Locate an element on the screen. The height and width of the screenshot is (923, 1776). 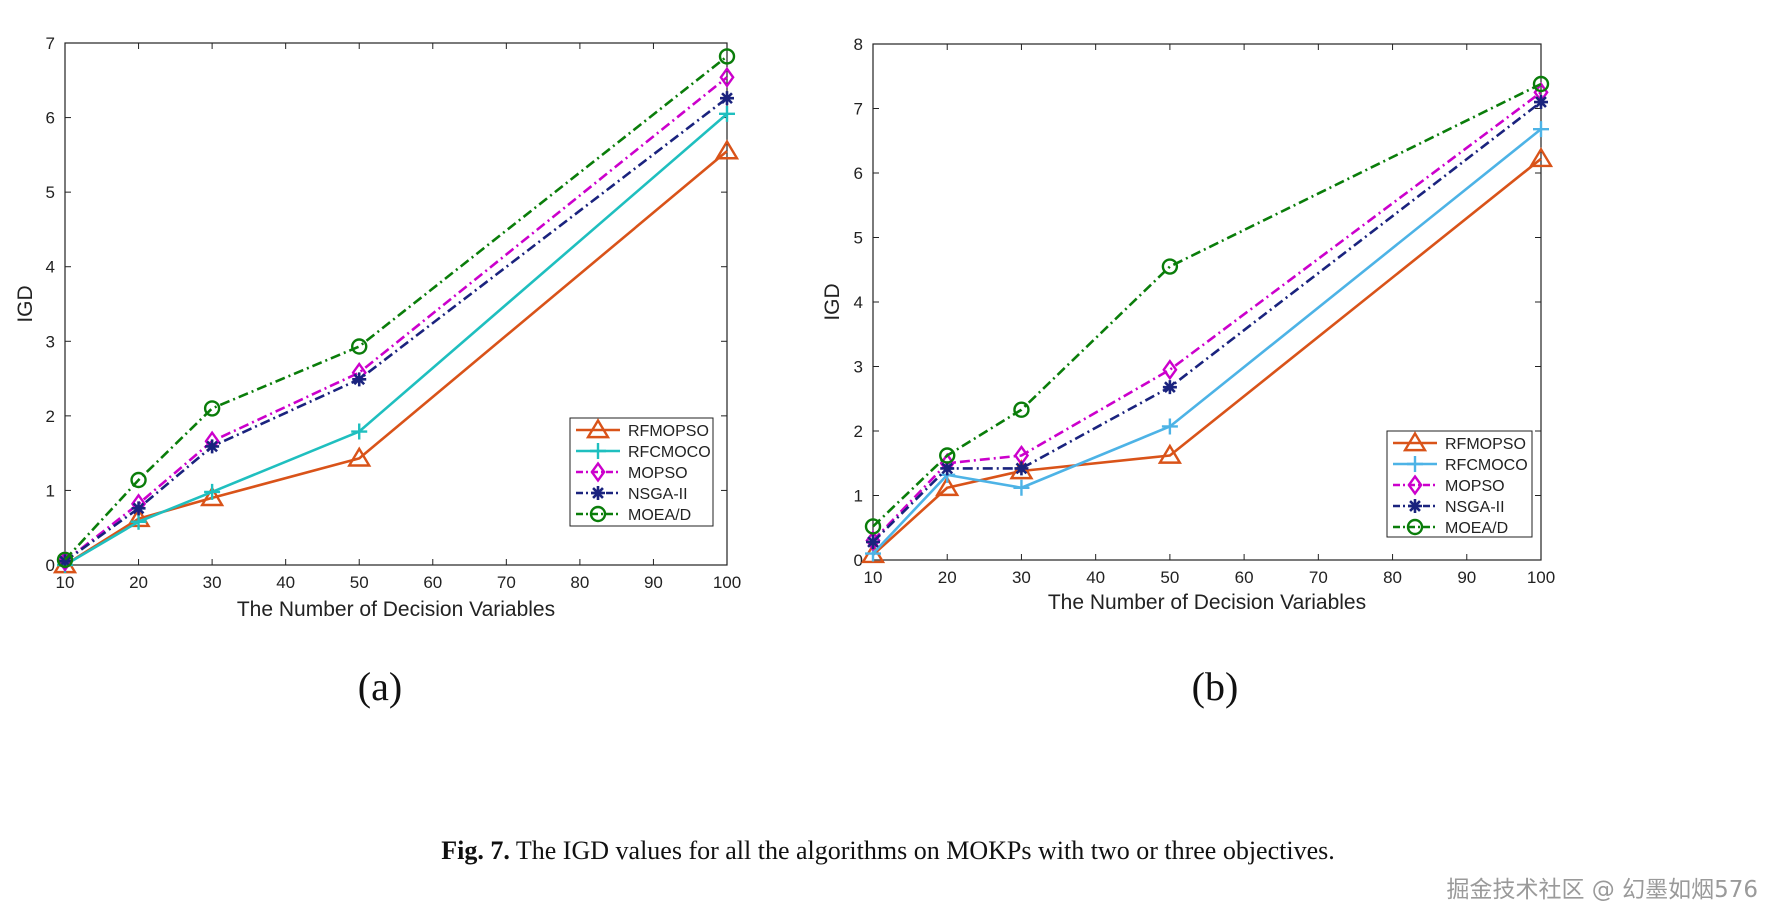
legend-label: NSGA-II is located at coordinates (1475, 507).